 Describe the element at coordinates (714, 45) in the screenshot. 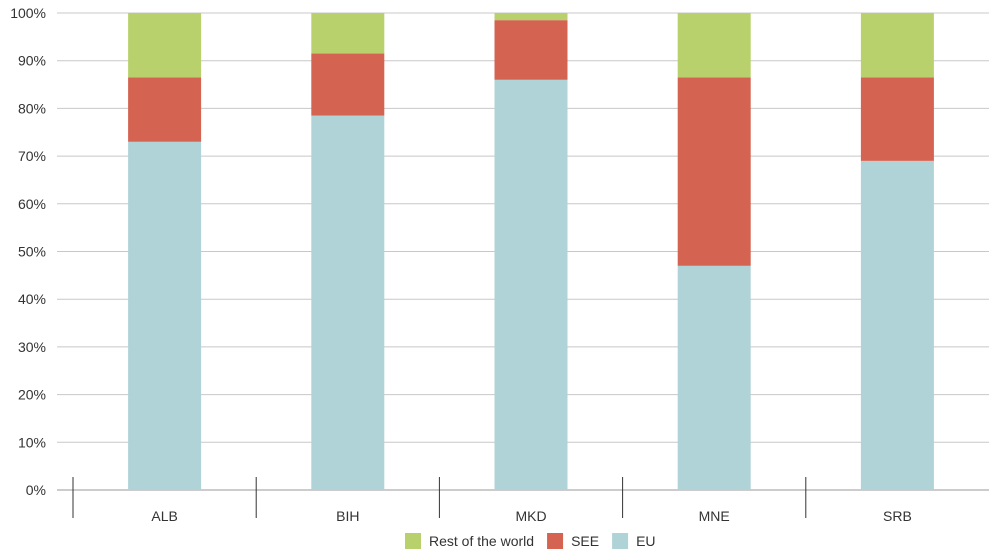

I see `bar-segment-rest-of-the-world-mne` at that location.